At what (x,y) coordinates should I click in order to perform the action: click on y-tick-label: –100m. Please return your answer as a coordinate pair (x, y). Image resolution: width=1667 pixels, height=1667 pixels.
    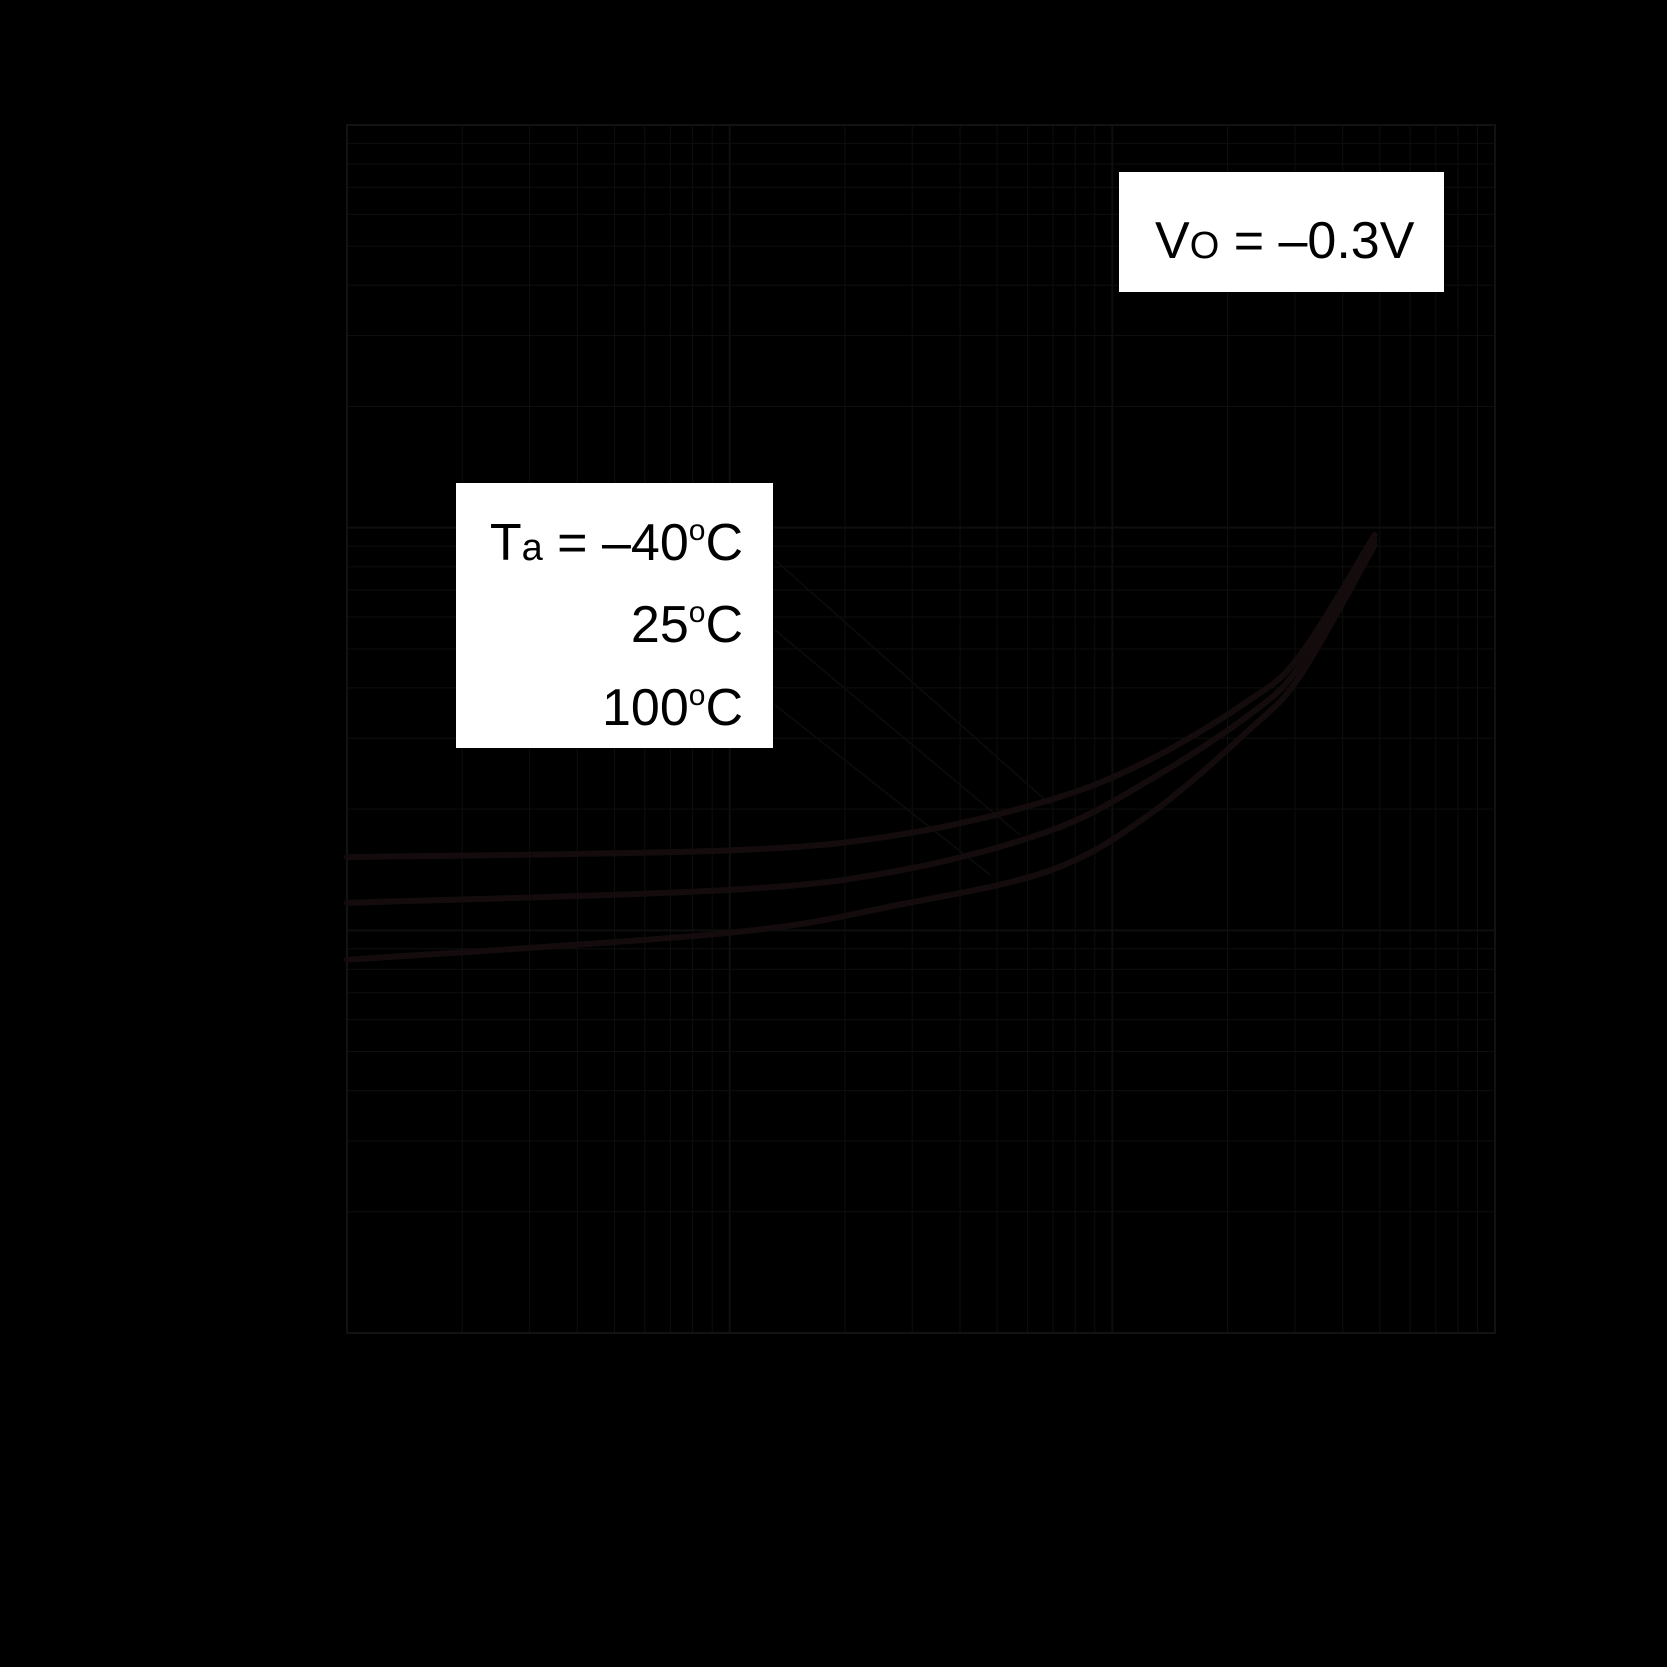
    Looking at the image, I should click on (250, 1334).